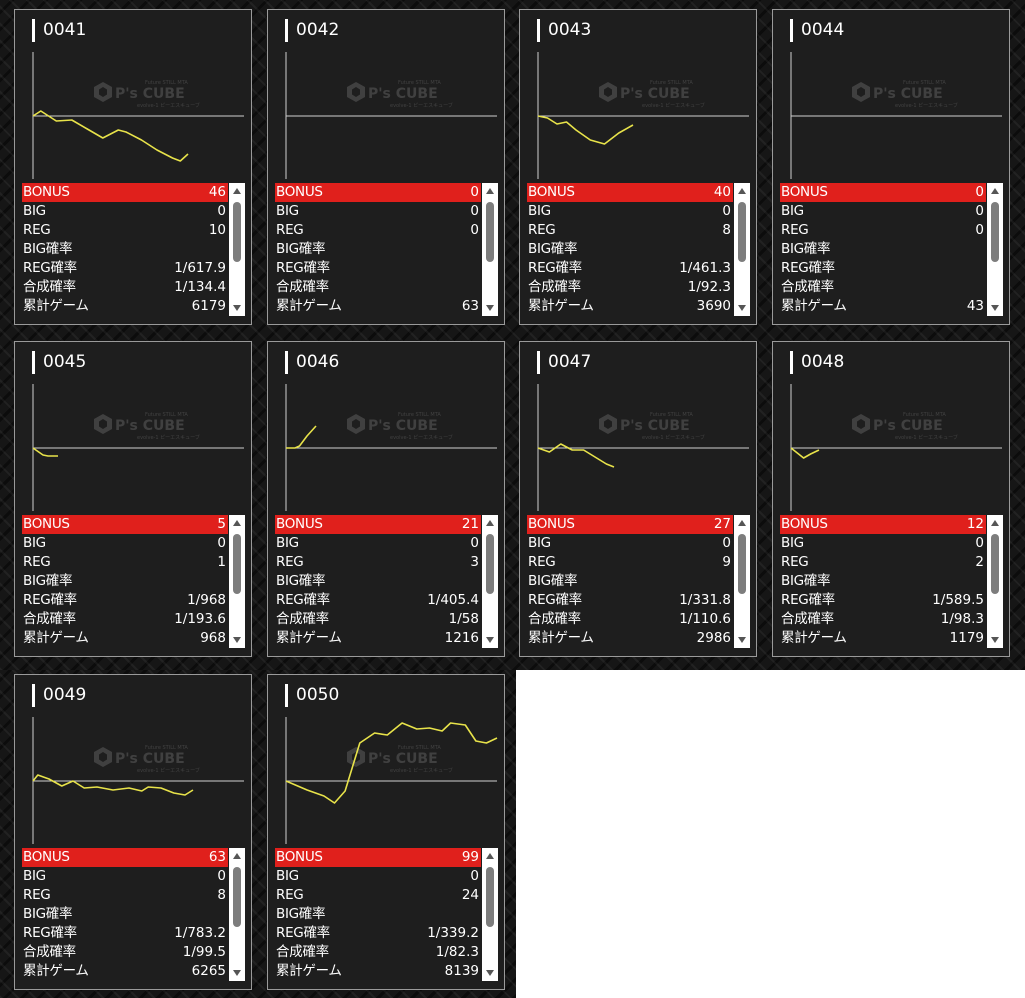 The width and height of the screenshot is (1025, 998). What do you see at coordinates (453, 600) in the screenshot?
I see `stat-value: 1/405.4` at bounding box center [453, 600].